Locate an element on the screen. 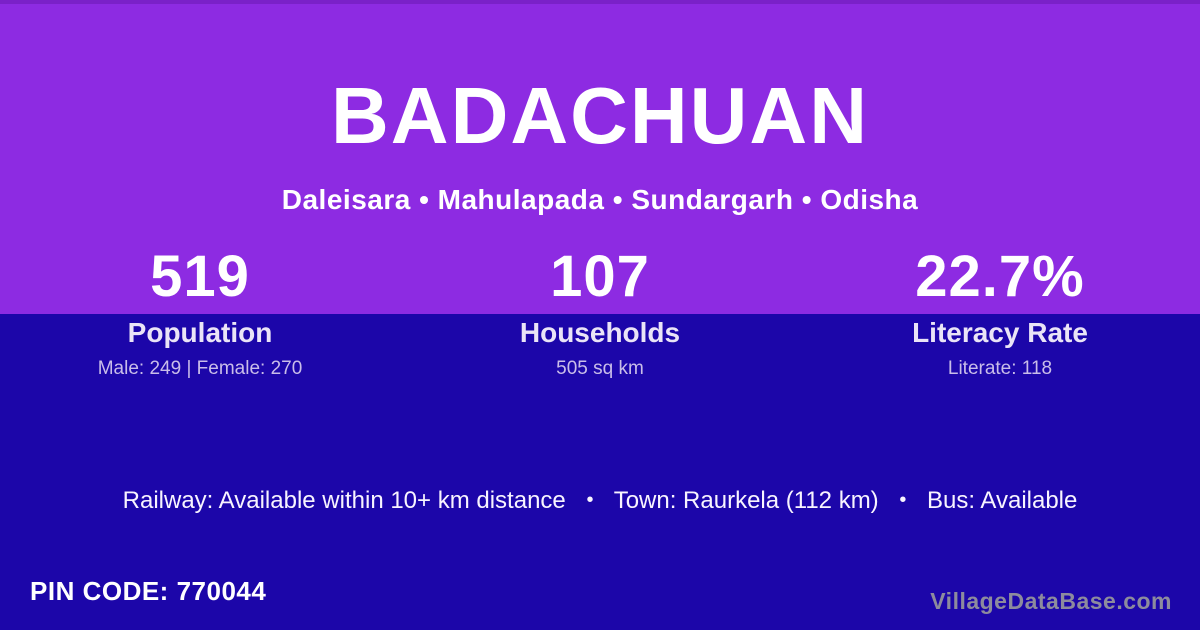  population-label: Population is located at coordinates (200, 332).